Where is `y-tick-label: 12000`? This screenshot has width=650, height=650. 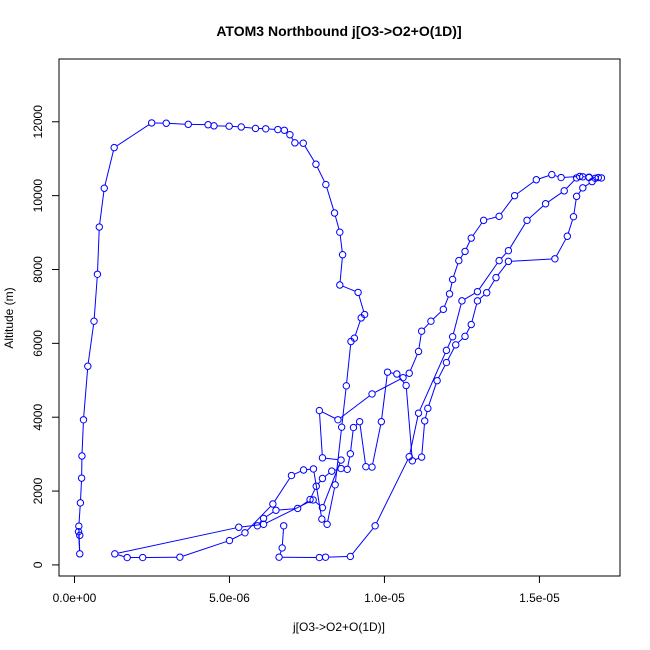
y-tick-label: 12000 is located at coordinates (38, 122).